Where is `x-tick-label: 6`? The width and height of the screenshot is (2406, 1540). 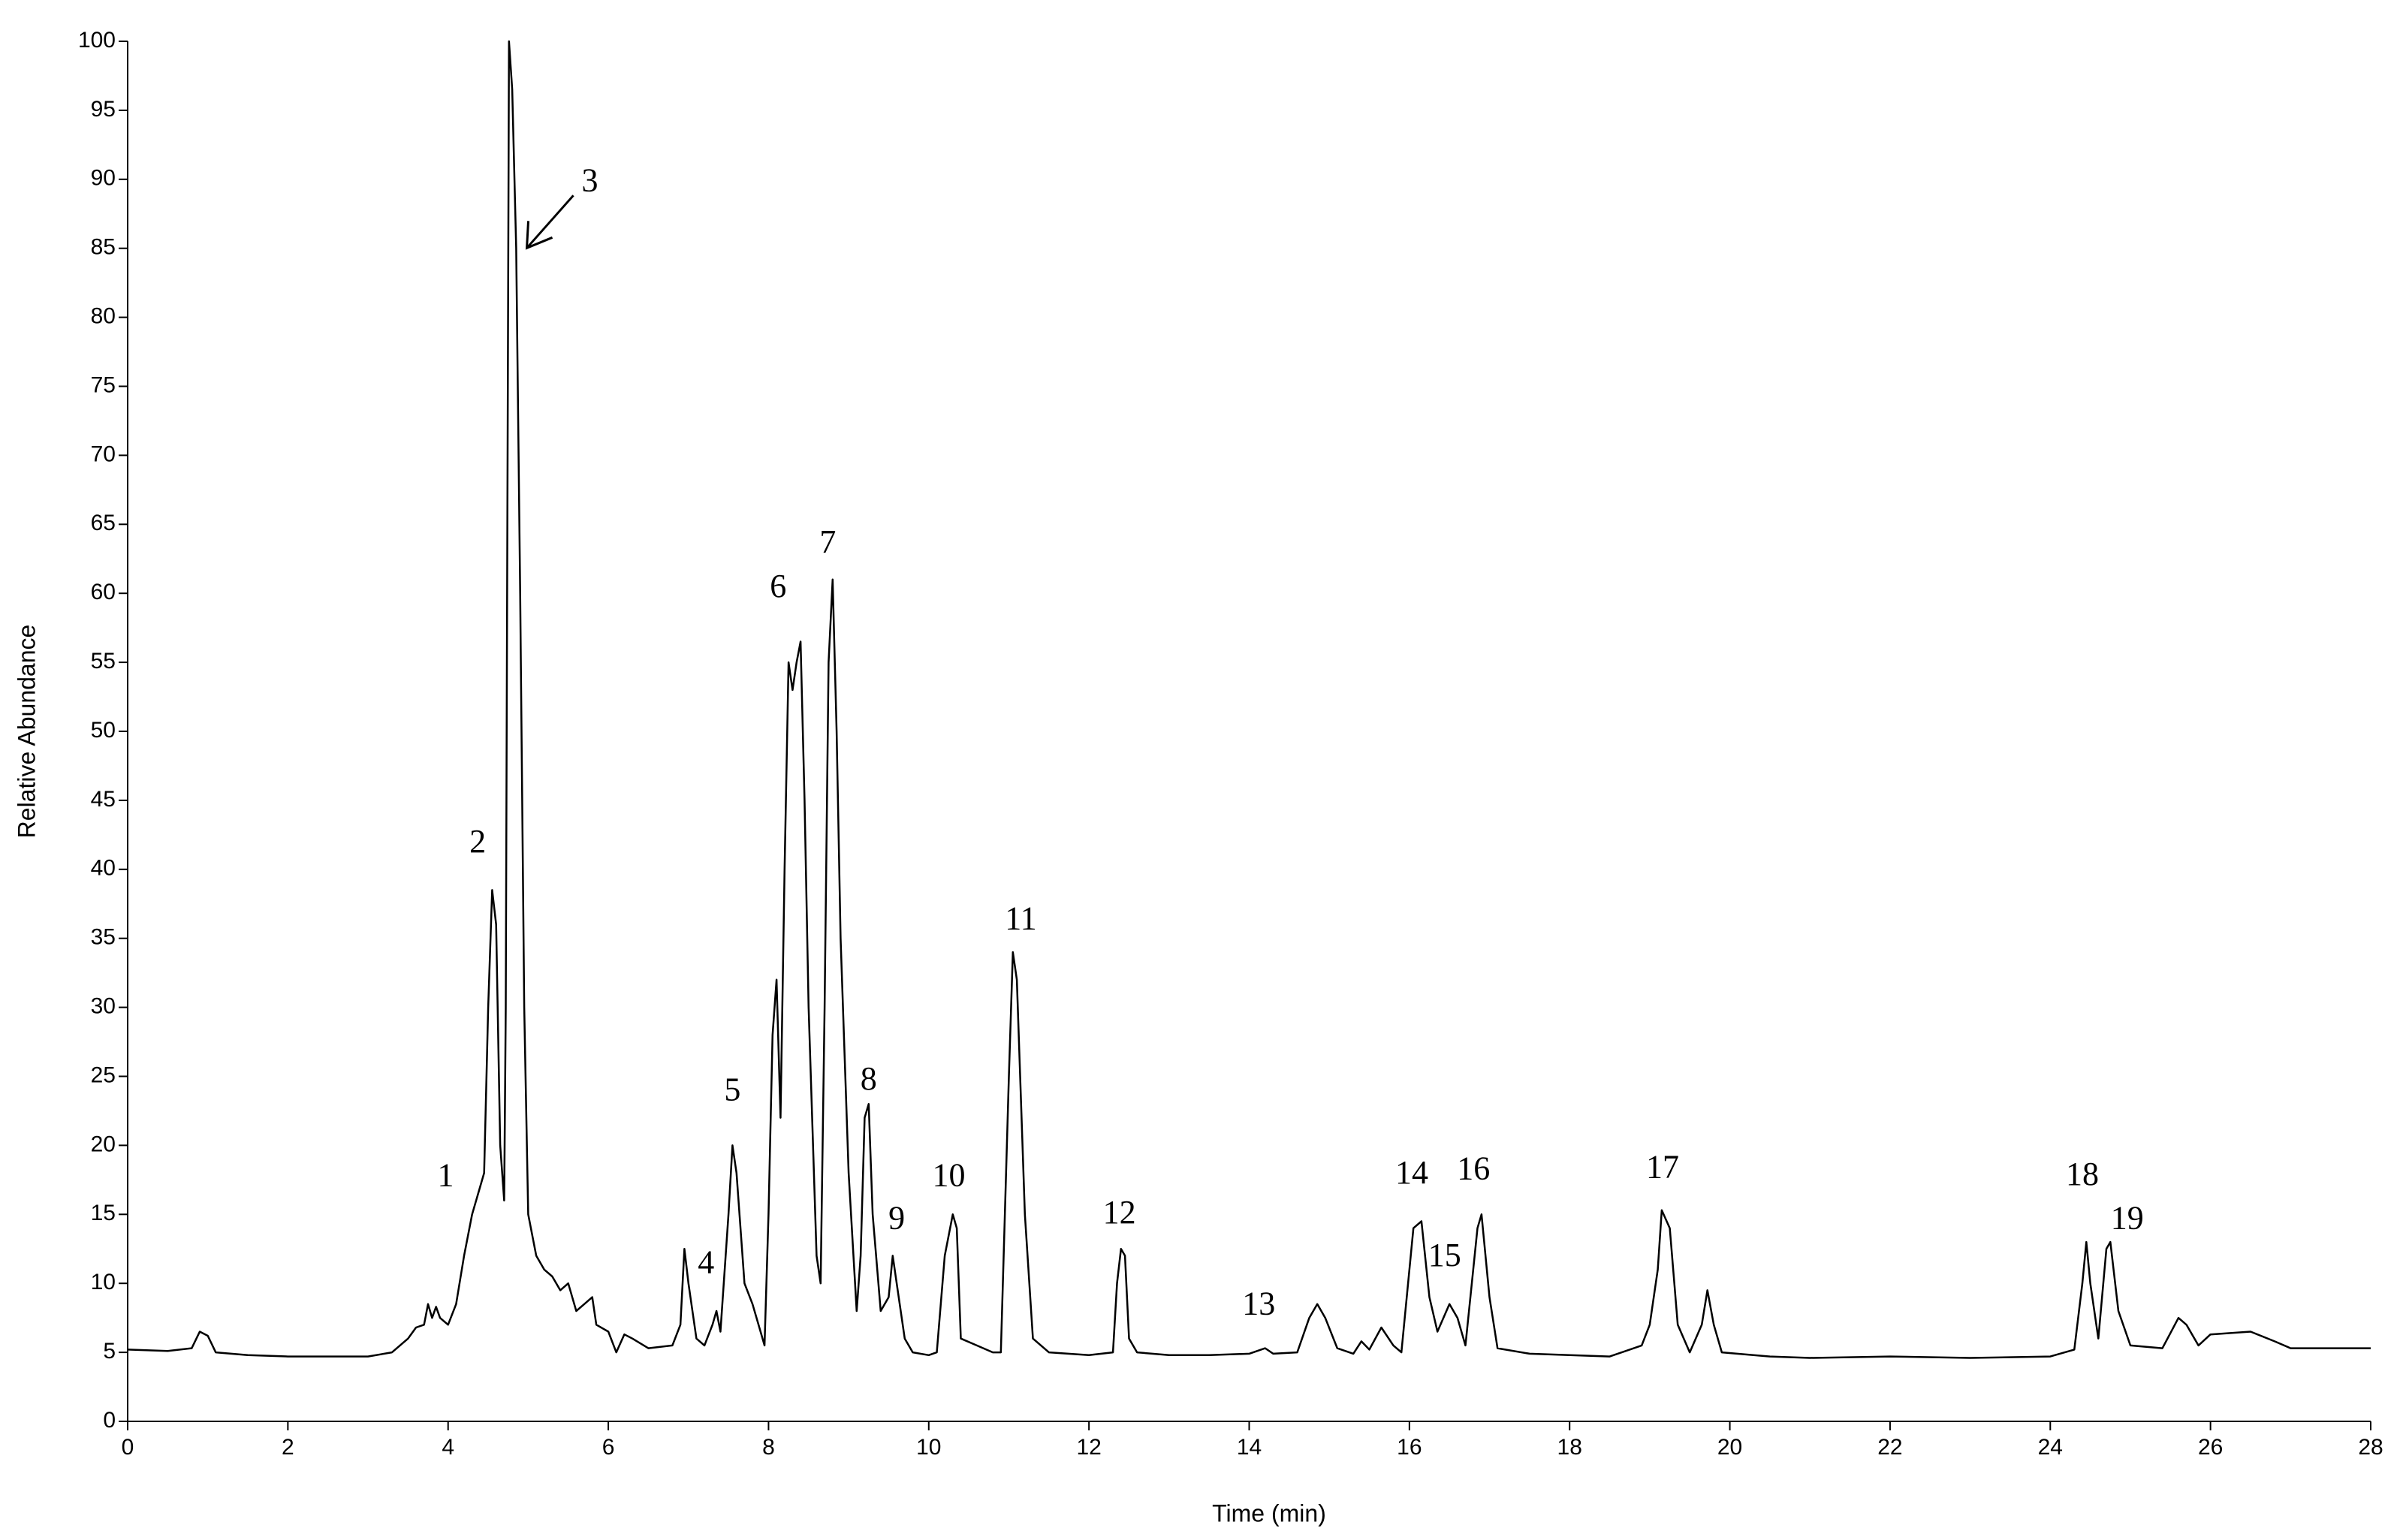 x-tick-label: 6 is located at coordinates (608, 1447).